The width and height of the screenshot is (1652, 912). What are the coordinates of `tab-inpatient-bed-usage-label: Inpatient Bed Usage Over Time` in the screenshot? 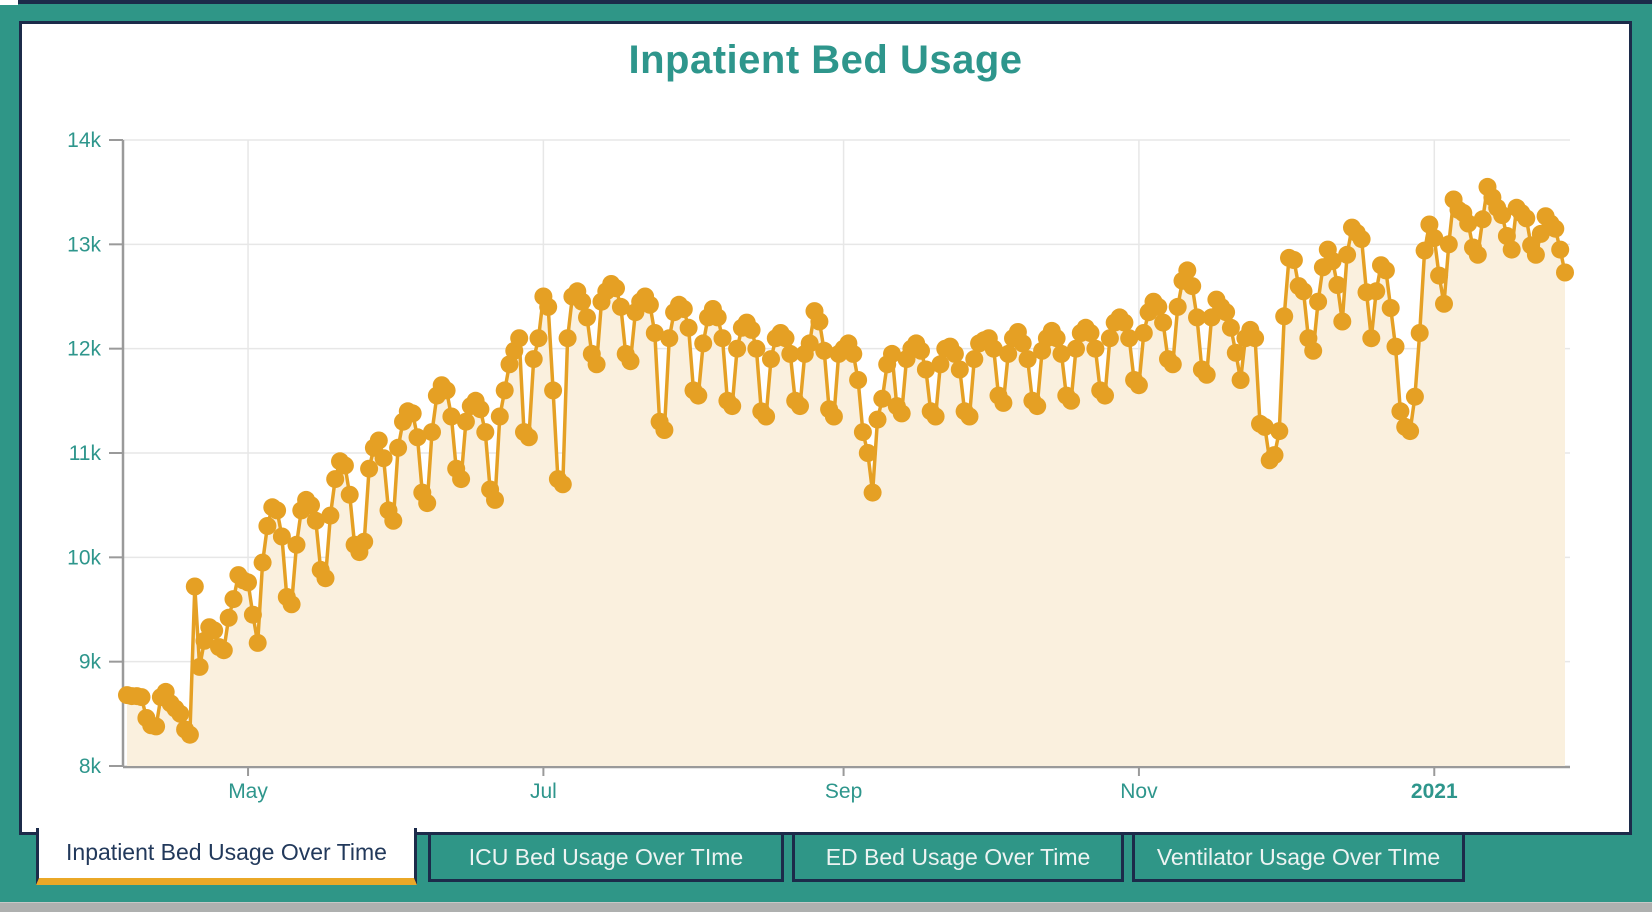 It's located at (226, 852).